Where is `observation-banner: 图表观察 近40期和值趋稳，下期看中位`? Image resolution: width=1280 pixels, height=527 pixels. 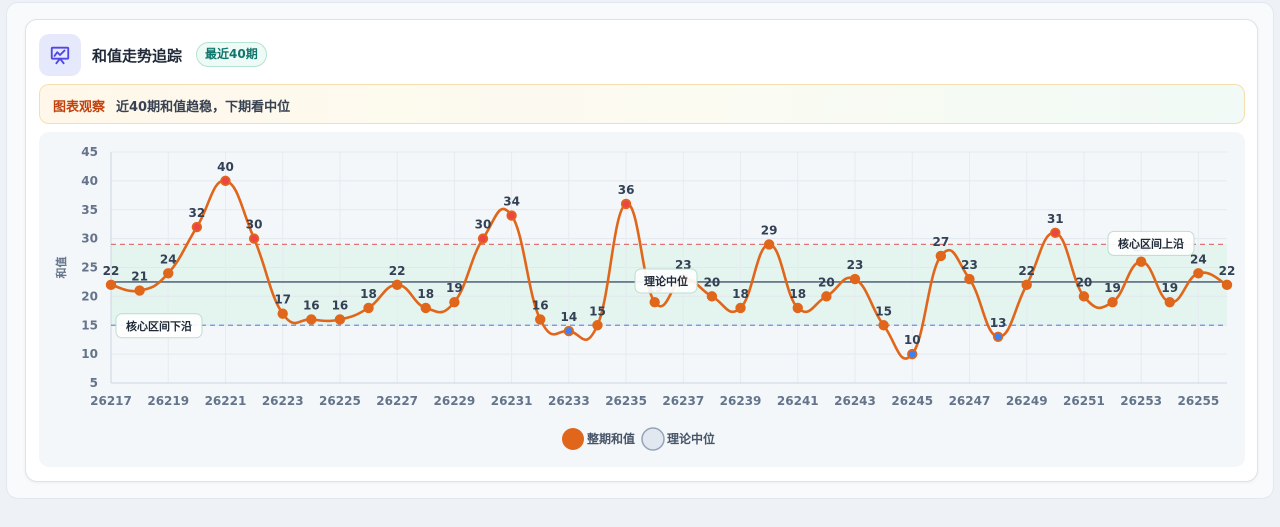 observation-banner: 图表观察 近40期和值趋稳，下期看中位 is located at coordinates (642, 104).